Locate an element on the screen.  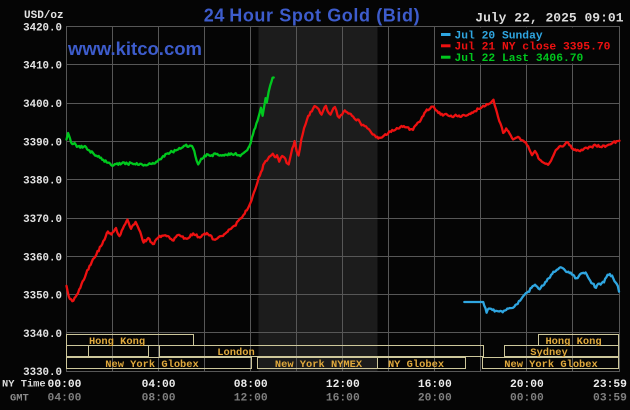
svg-text: 3330.0 is located at coordinates (42, 373).